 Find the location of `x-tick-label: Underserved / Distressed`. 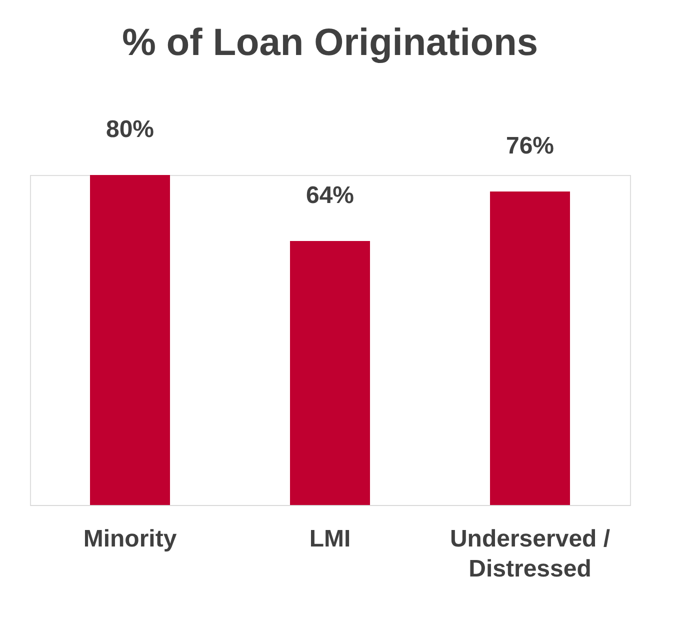

x-tick-label: Underserved / Distressed is located at coordinates (530, 554).